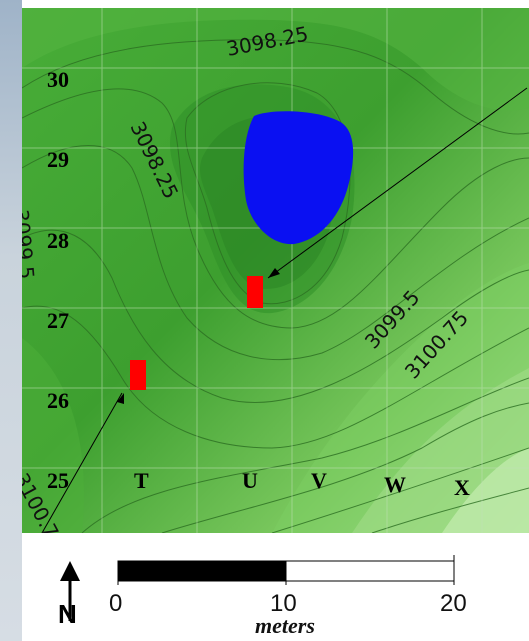  Describe the element at coordinates (58, 240) in the screenshot. I see `row-label-28: 28` at that location.